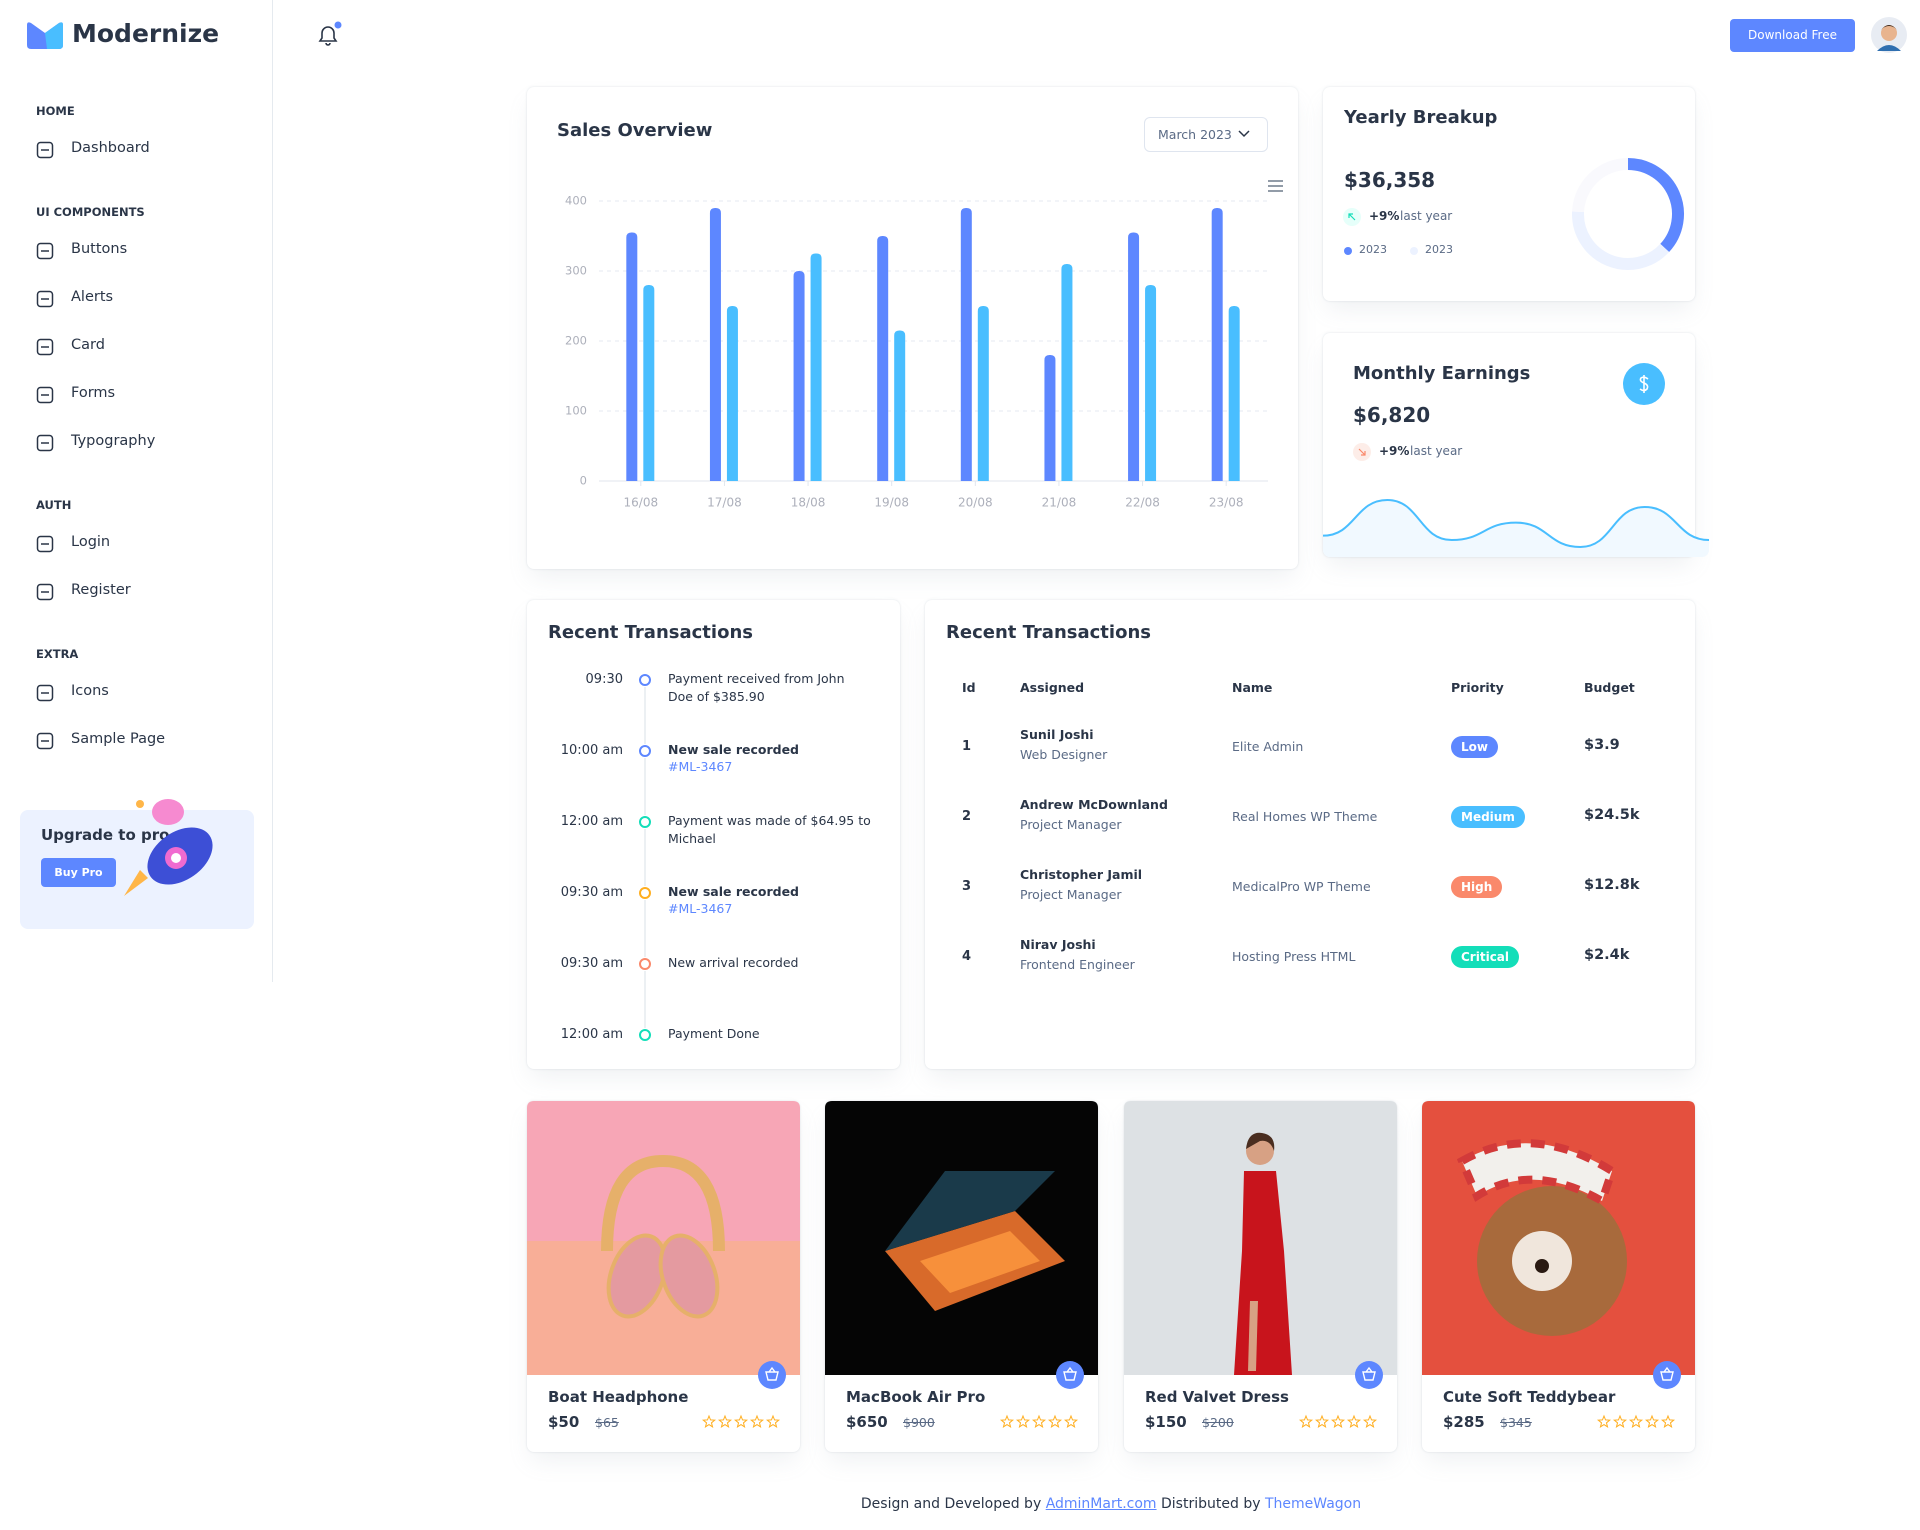 The image size is (1920, 1530). I want to click on timeline-time: 09:30 am, so click(591, 892).